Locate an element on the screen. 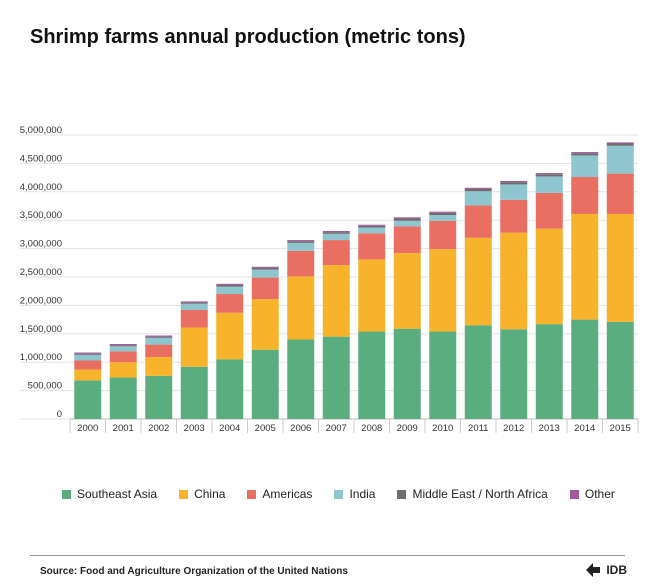 This screenshot has height=584, width=657. y-tick-label: 3,000,000 is located at coordinates (41, 244).